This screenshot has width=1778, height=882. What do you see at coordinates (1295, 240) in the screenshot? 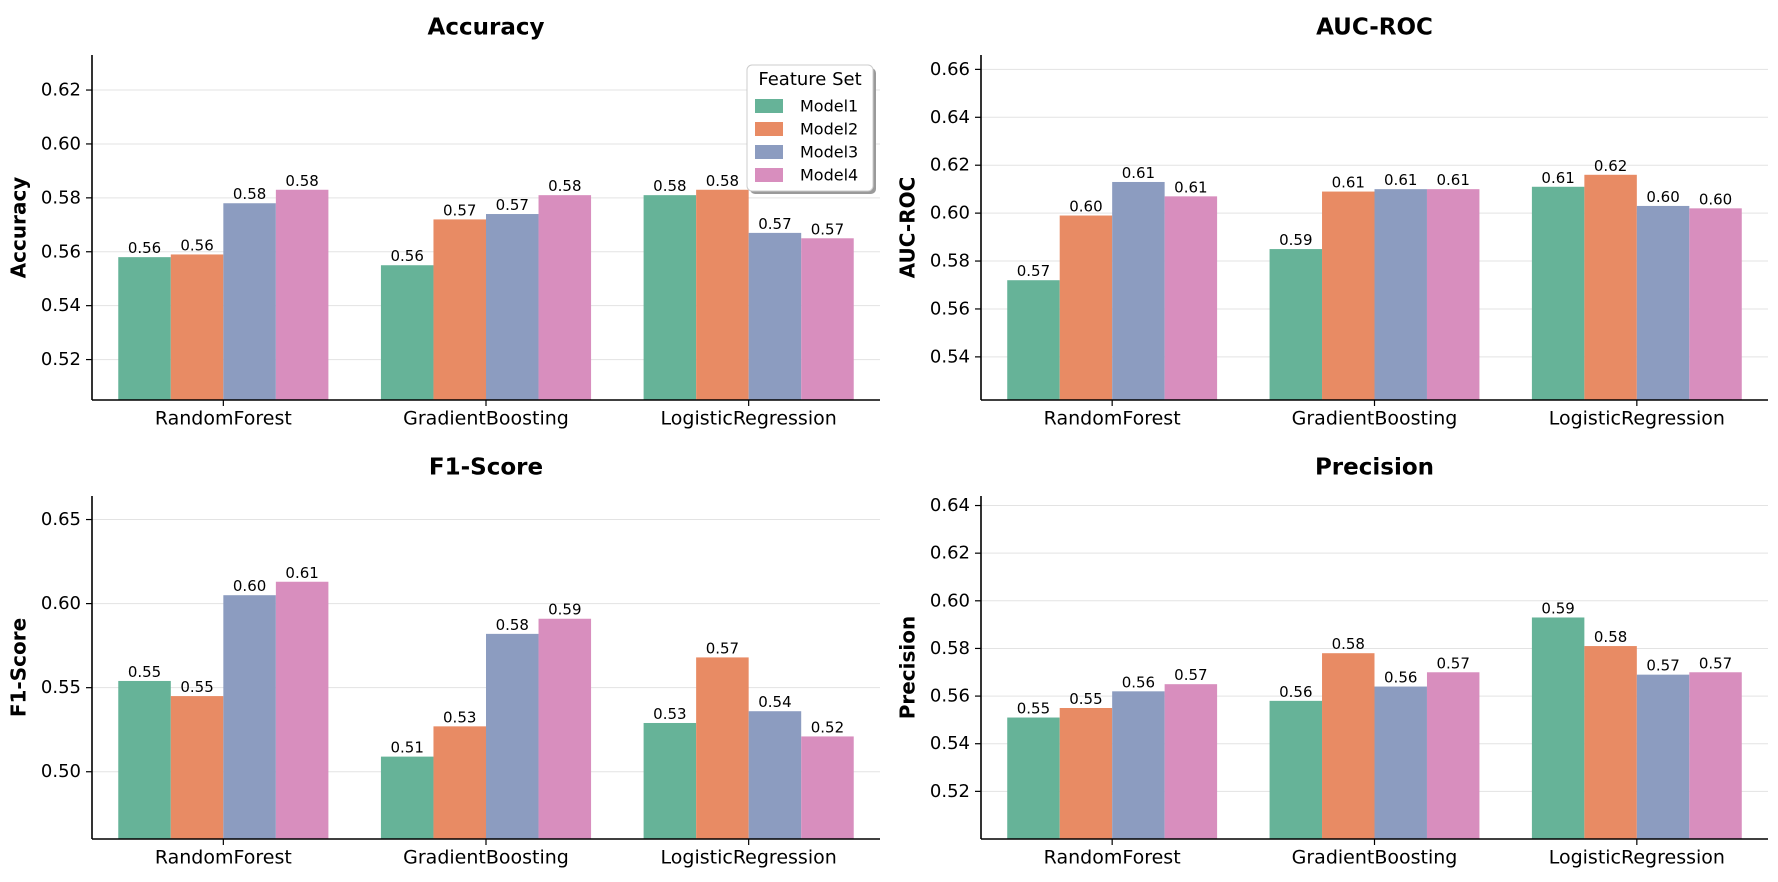
I see `data-label: 0.59` at bounding box center [1295, 240].